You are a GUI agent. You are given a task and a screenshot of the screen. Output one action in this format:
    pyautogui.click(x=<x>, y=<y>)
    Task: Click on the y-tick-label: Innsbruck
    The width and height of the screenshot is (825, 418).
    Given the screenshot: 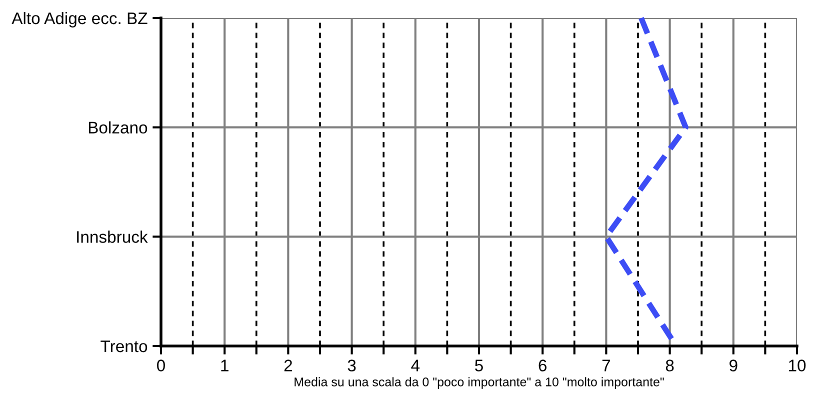 What is the action you would take?
    pyautogui.click(x=112, y=236)
    